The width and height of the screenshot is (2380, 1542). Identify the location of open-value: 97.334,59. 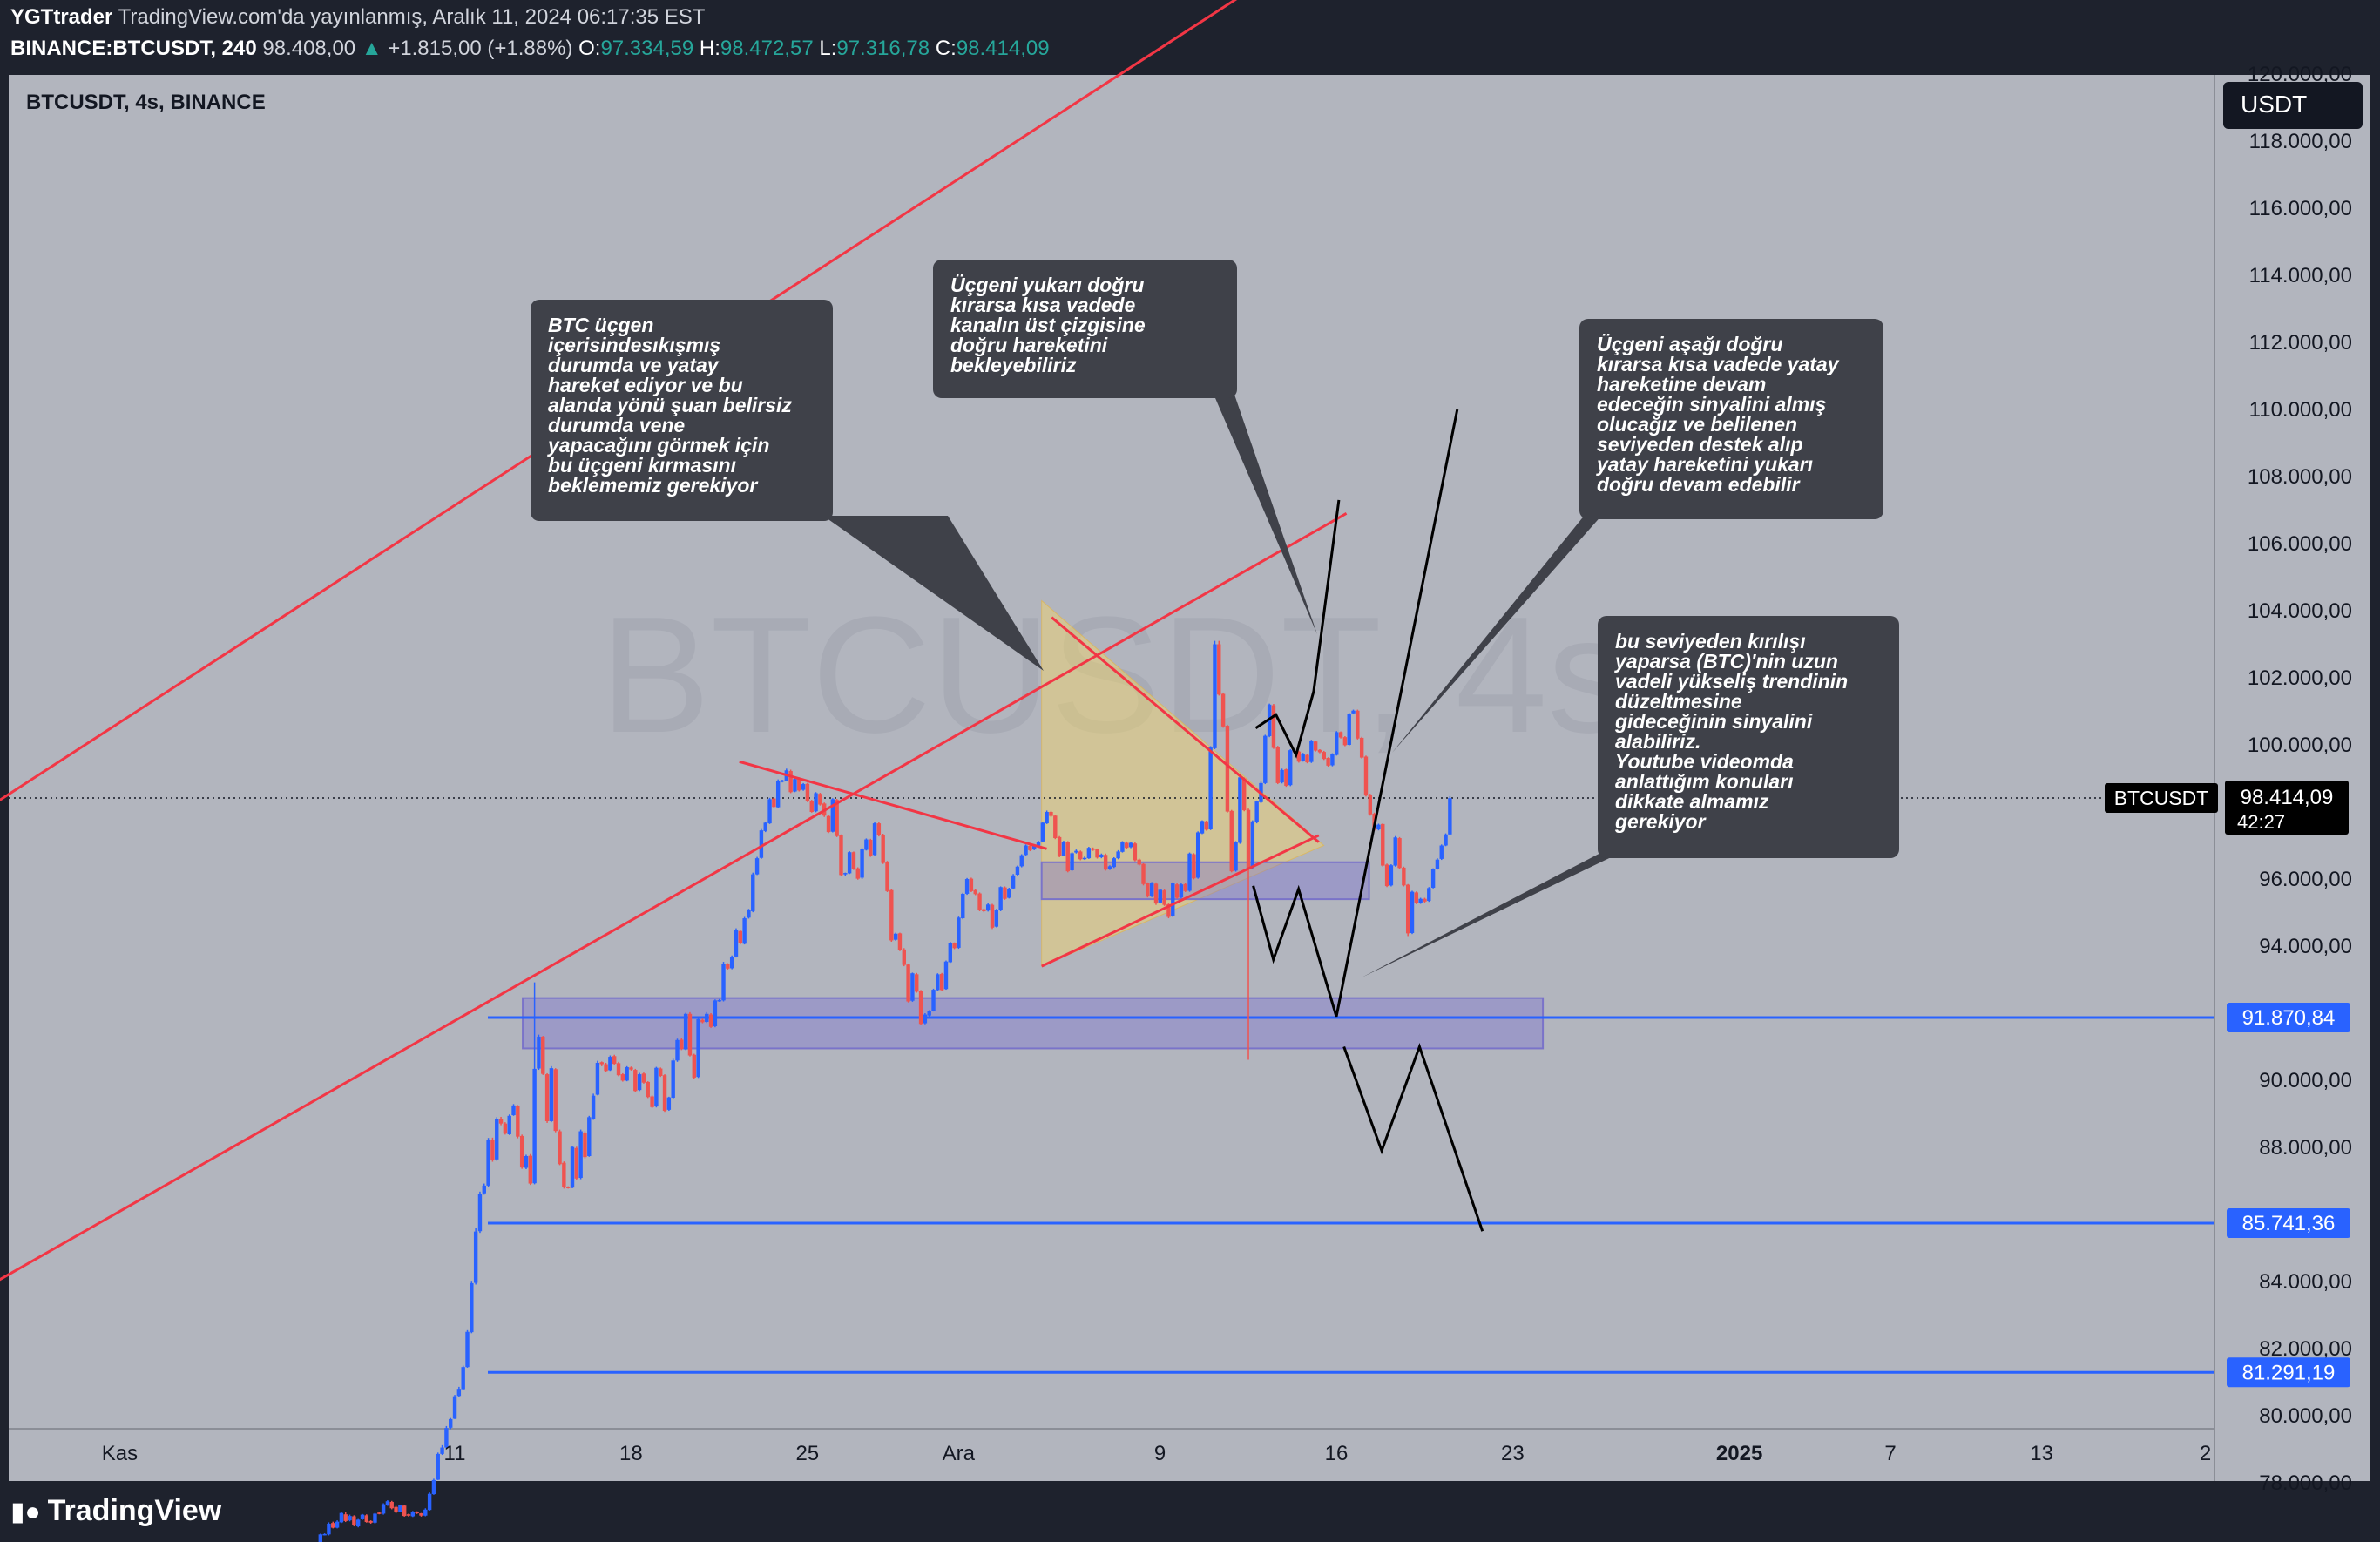
(647, 48).